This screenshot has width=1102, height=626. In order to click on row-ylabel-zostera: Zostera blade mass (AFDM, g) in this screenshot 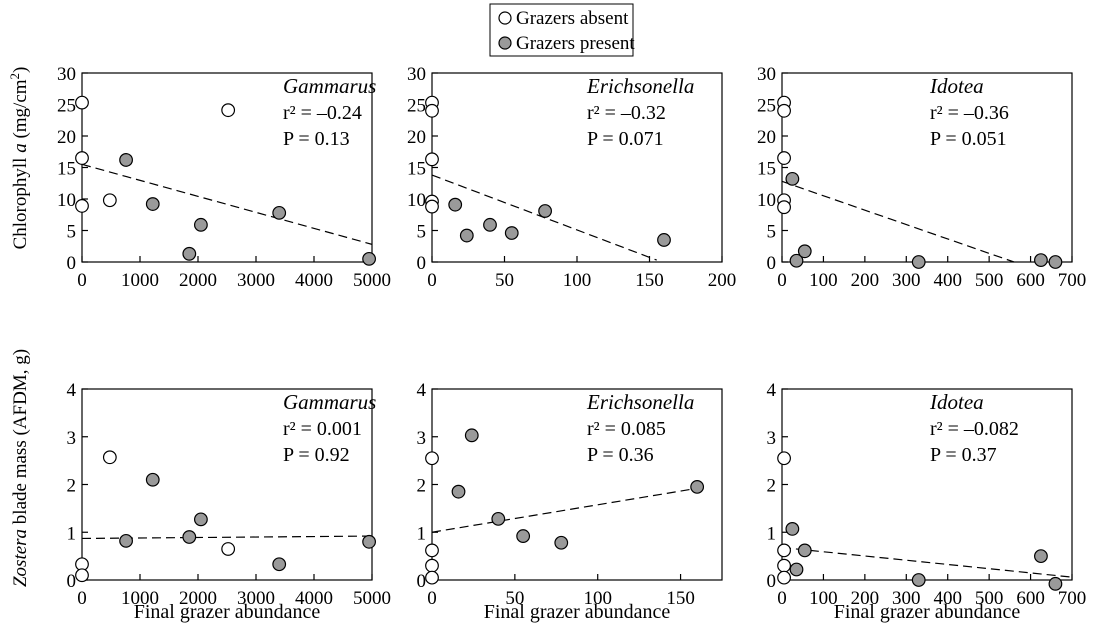, I will do `click(20, 468)`.